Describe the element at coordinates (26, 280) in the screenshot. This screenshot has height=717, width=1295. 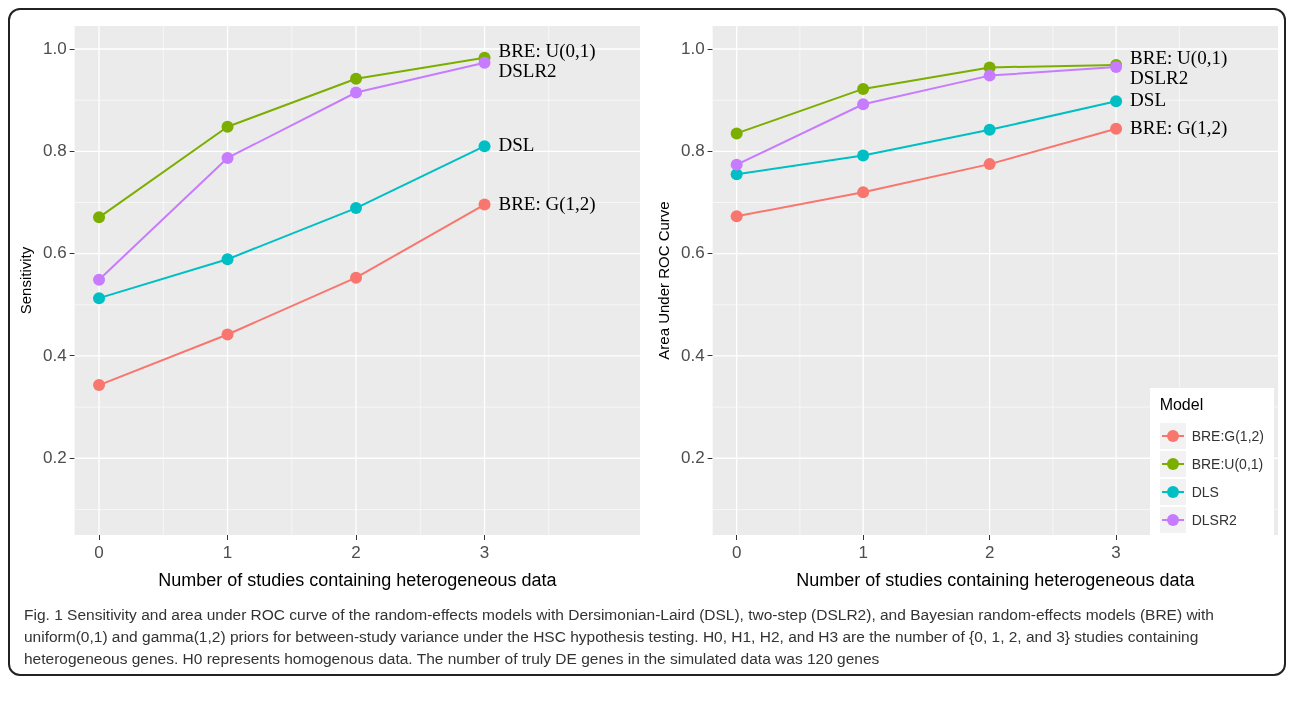
I see `y-axis-title: Sensitivity` at that location.